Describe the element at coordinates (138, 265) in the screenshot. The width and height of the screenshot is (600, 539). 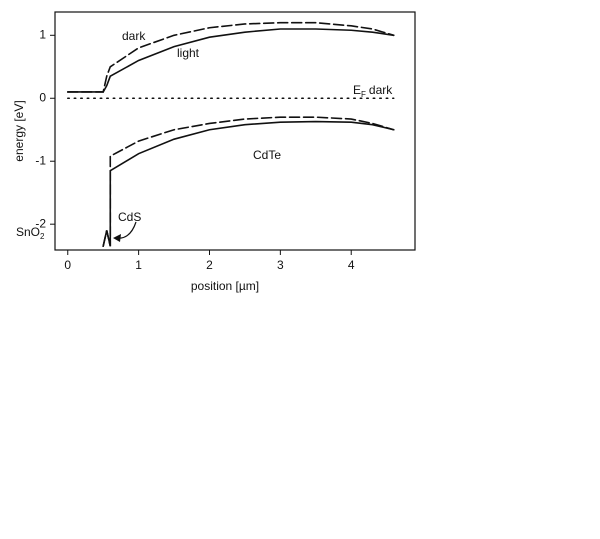
I see `x-tick-label: 1` at that location.